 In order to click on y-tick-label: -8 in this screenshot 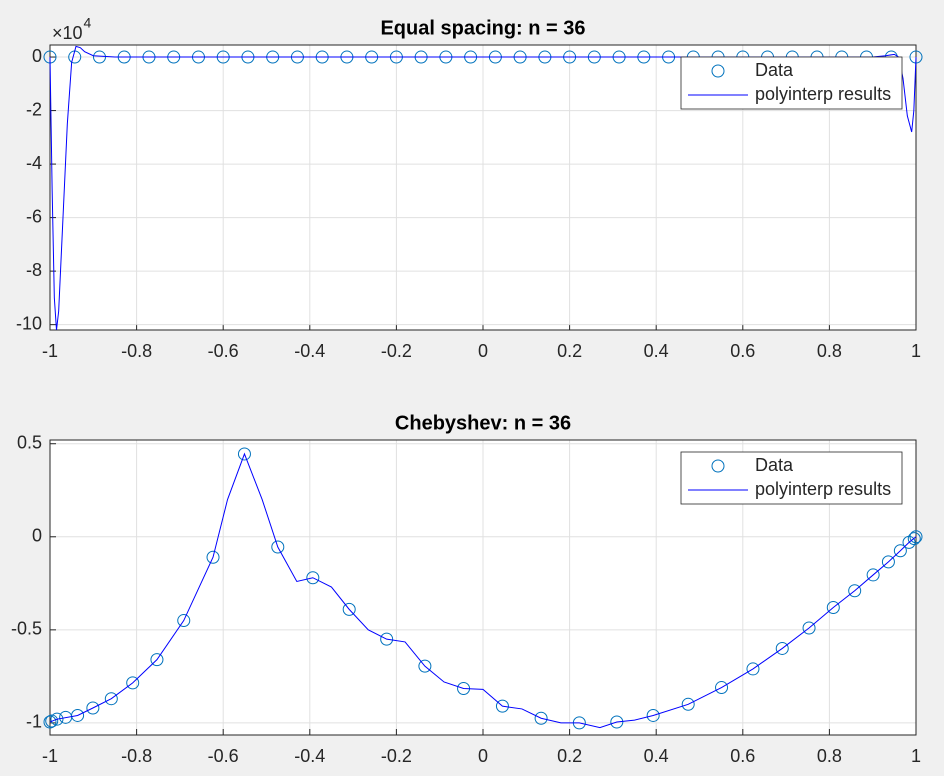, I will do `click(34, 270)`.